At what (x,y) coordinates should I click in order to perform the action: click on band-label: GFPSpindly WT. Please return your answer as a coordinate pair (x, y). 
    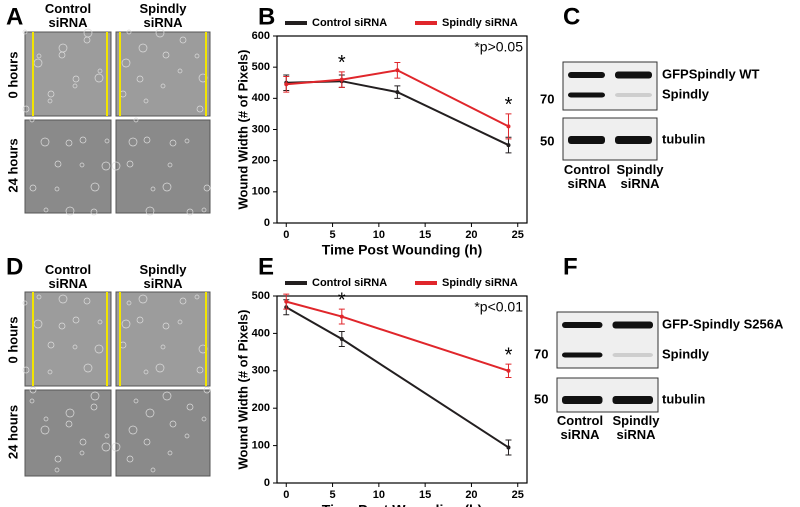
    Looking at the image, I should click on (711, 73).